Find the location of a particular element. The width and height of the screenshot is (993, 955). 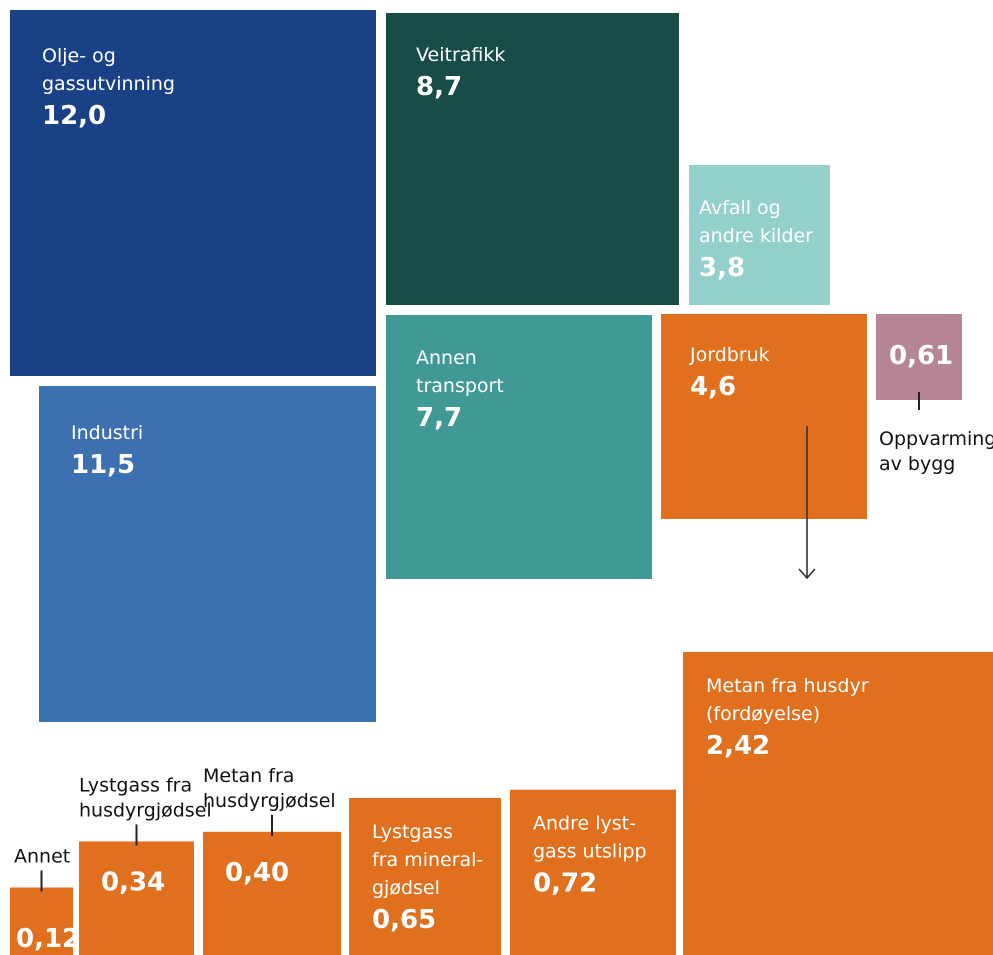

treemap-value-veitrafikk: 8,7 is located at coordinates (439, 87).